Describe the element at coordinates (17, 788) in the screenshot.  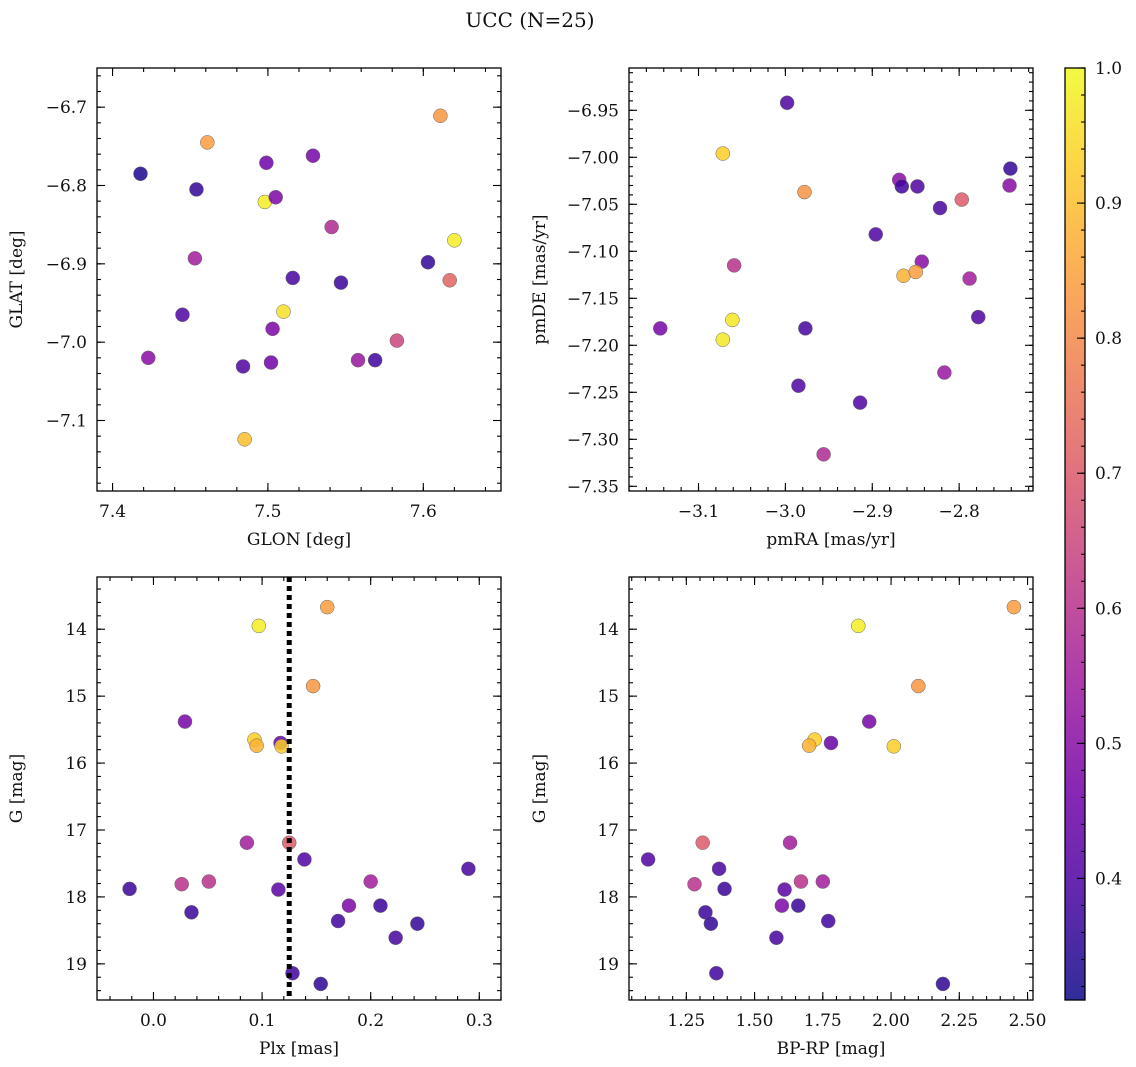
I see `y-axis-label: G [mag]` at that location.